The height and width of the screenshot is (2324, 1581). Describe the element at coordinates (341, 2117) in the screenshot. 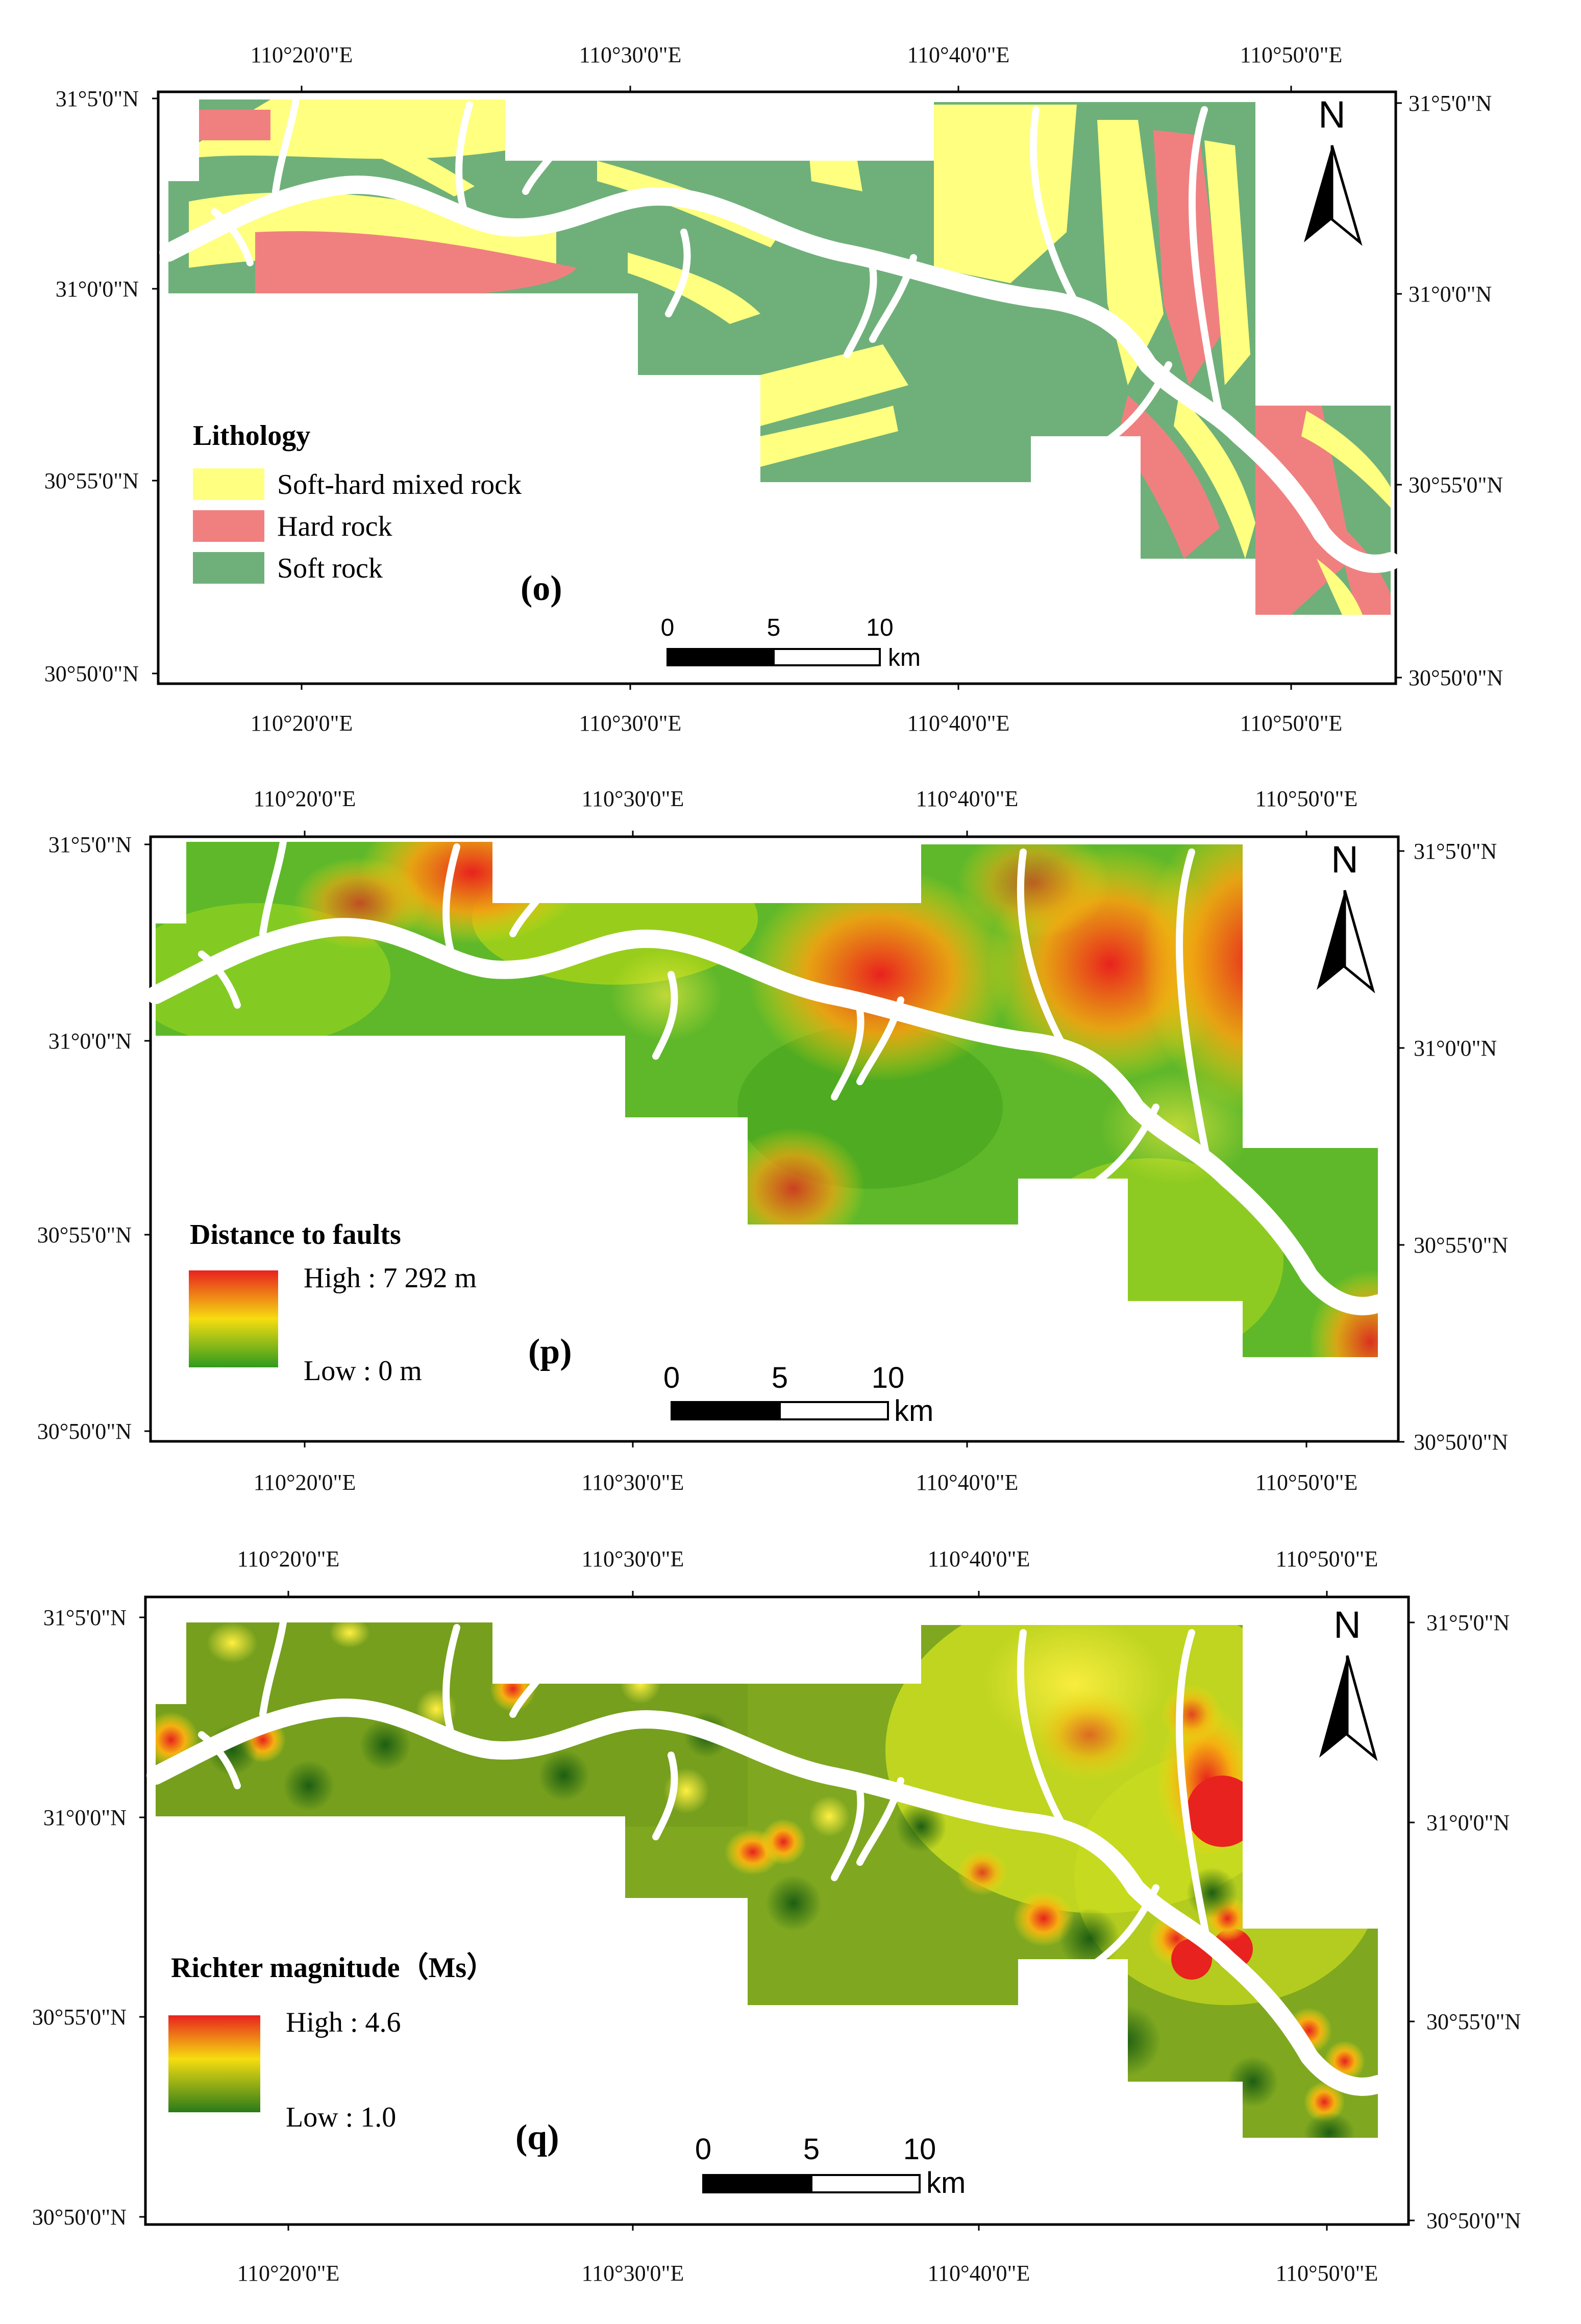

I see `legend-low: Low : 1.0` at that location.